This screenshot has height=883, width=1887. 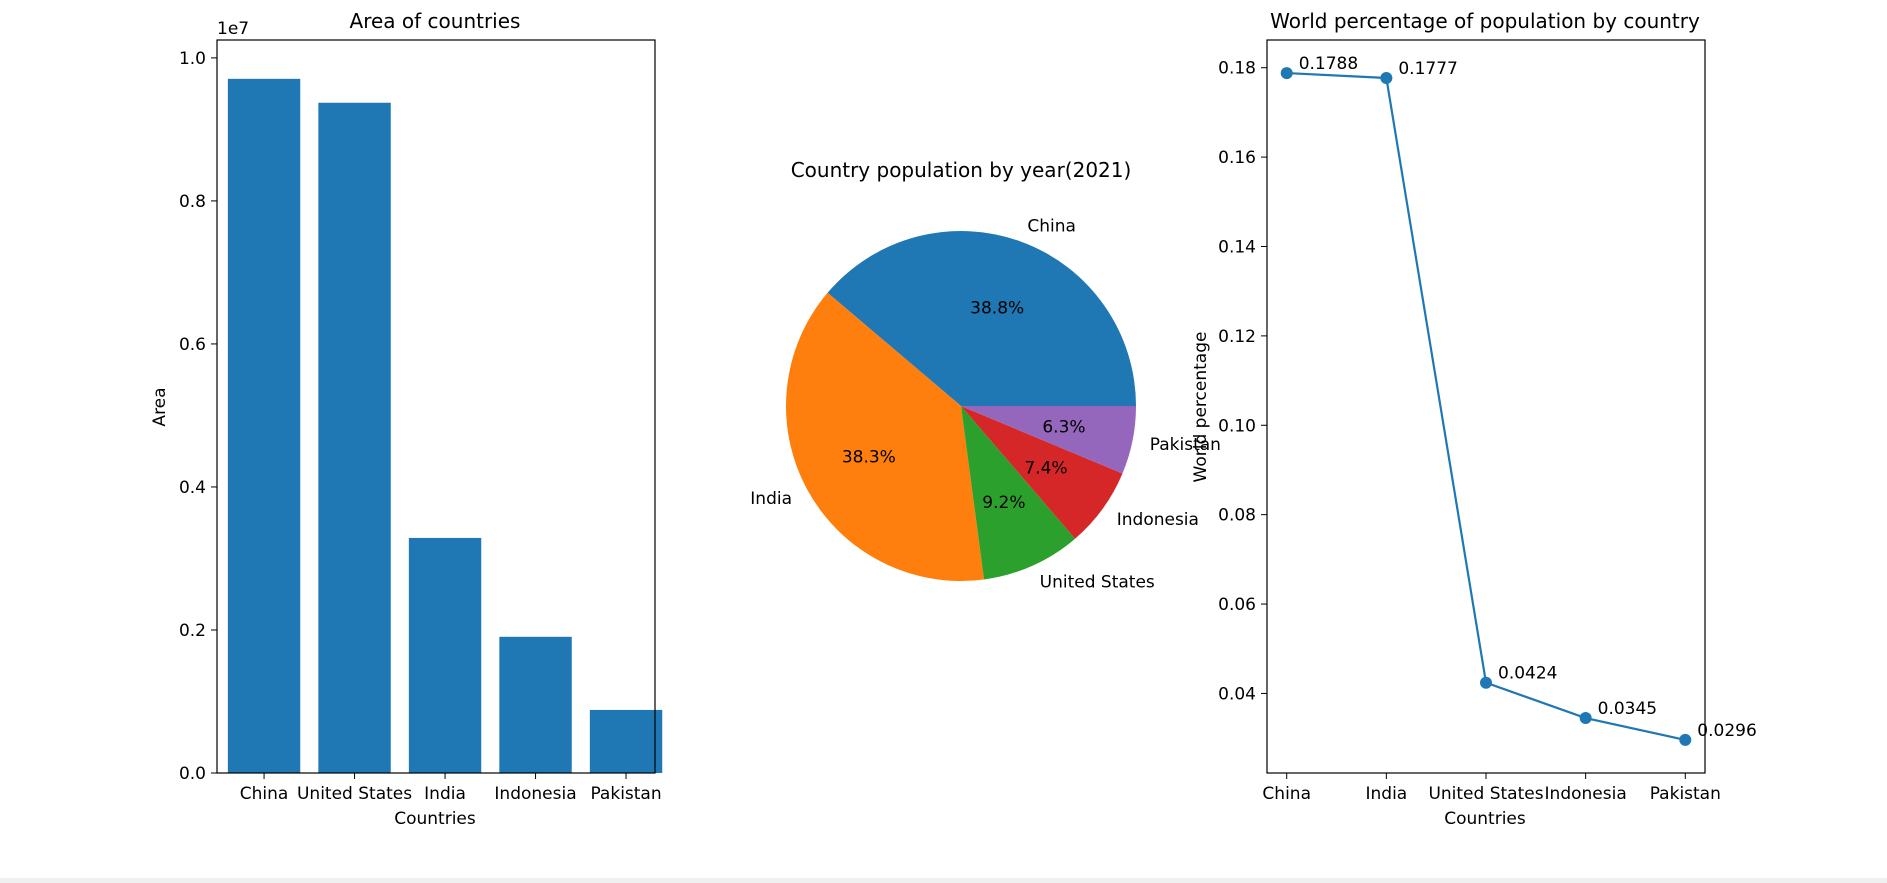 What do you see at coordinates (1237, 247) in the screenshot?
I see `line-y-tick-label: 0.14` at bounding box center [1237, 247].